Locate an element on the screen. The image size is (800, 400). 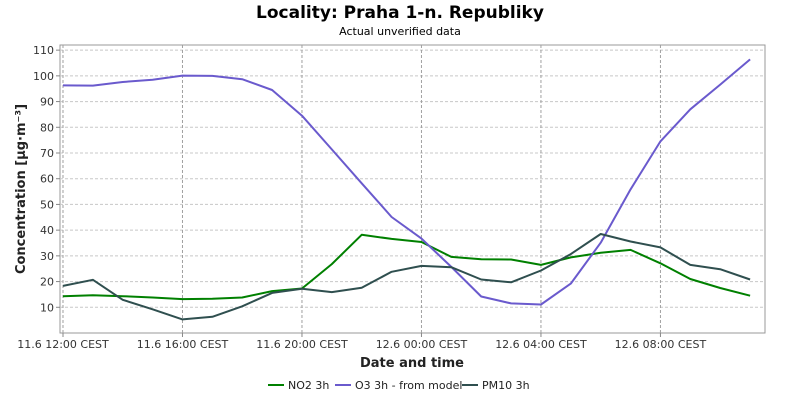
y-tick-label: 70 is located at coordinates (47, 153).